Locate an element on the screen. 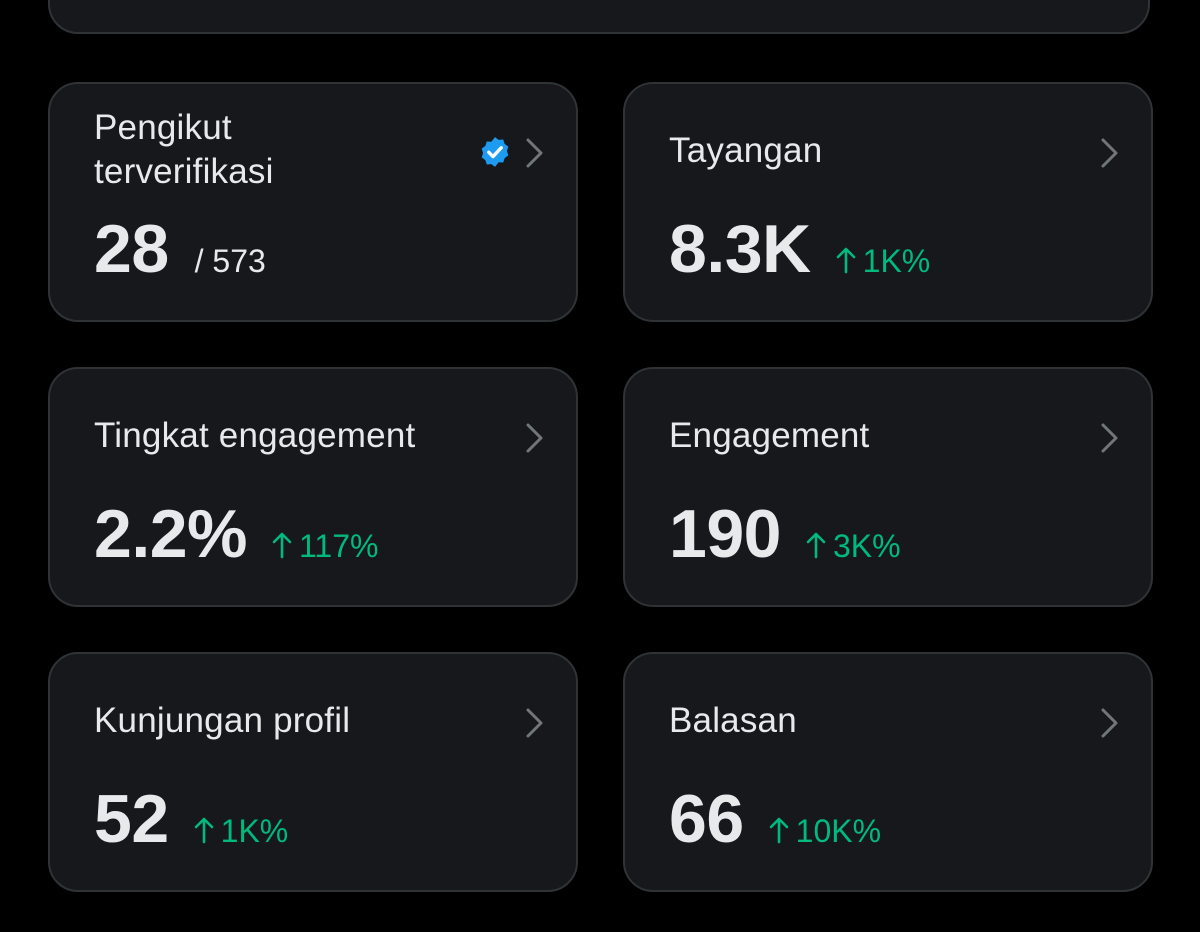 Image resolution: width=1200 pixels, height=932 pixels. card-delta: 117% is located at coordinates (324, 546).